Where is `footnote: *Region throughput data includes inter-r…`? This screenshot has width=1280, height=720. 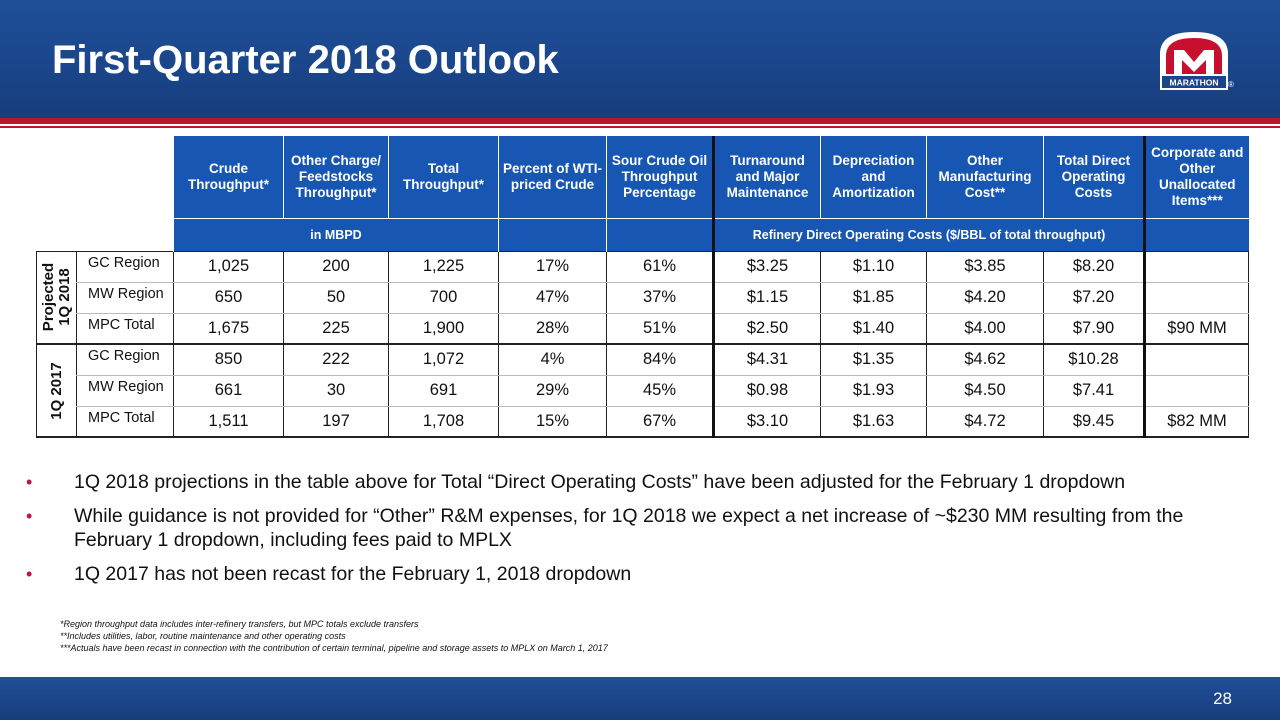
footnote: *Region throughput data includes inter-r… is located at coordinates (239, 624).